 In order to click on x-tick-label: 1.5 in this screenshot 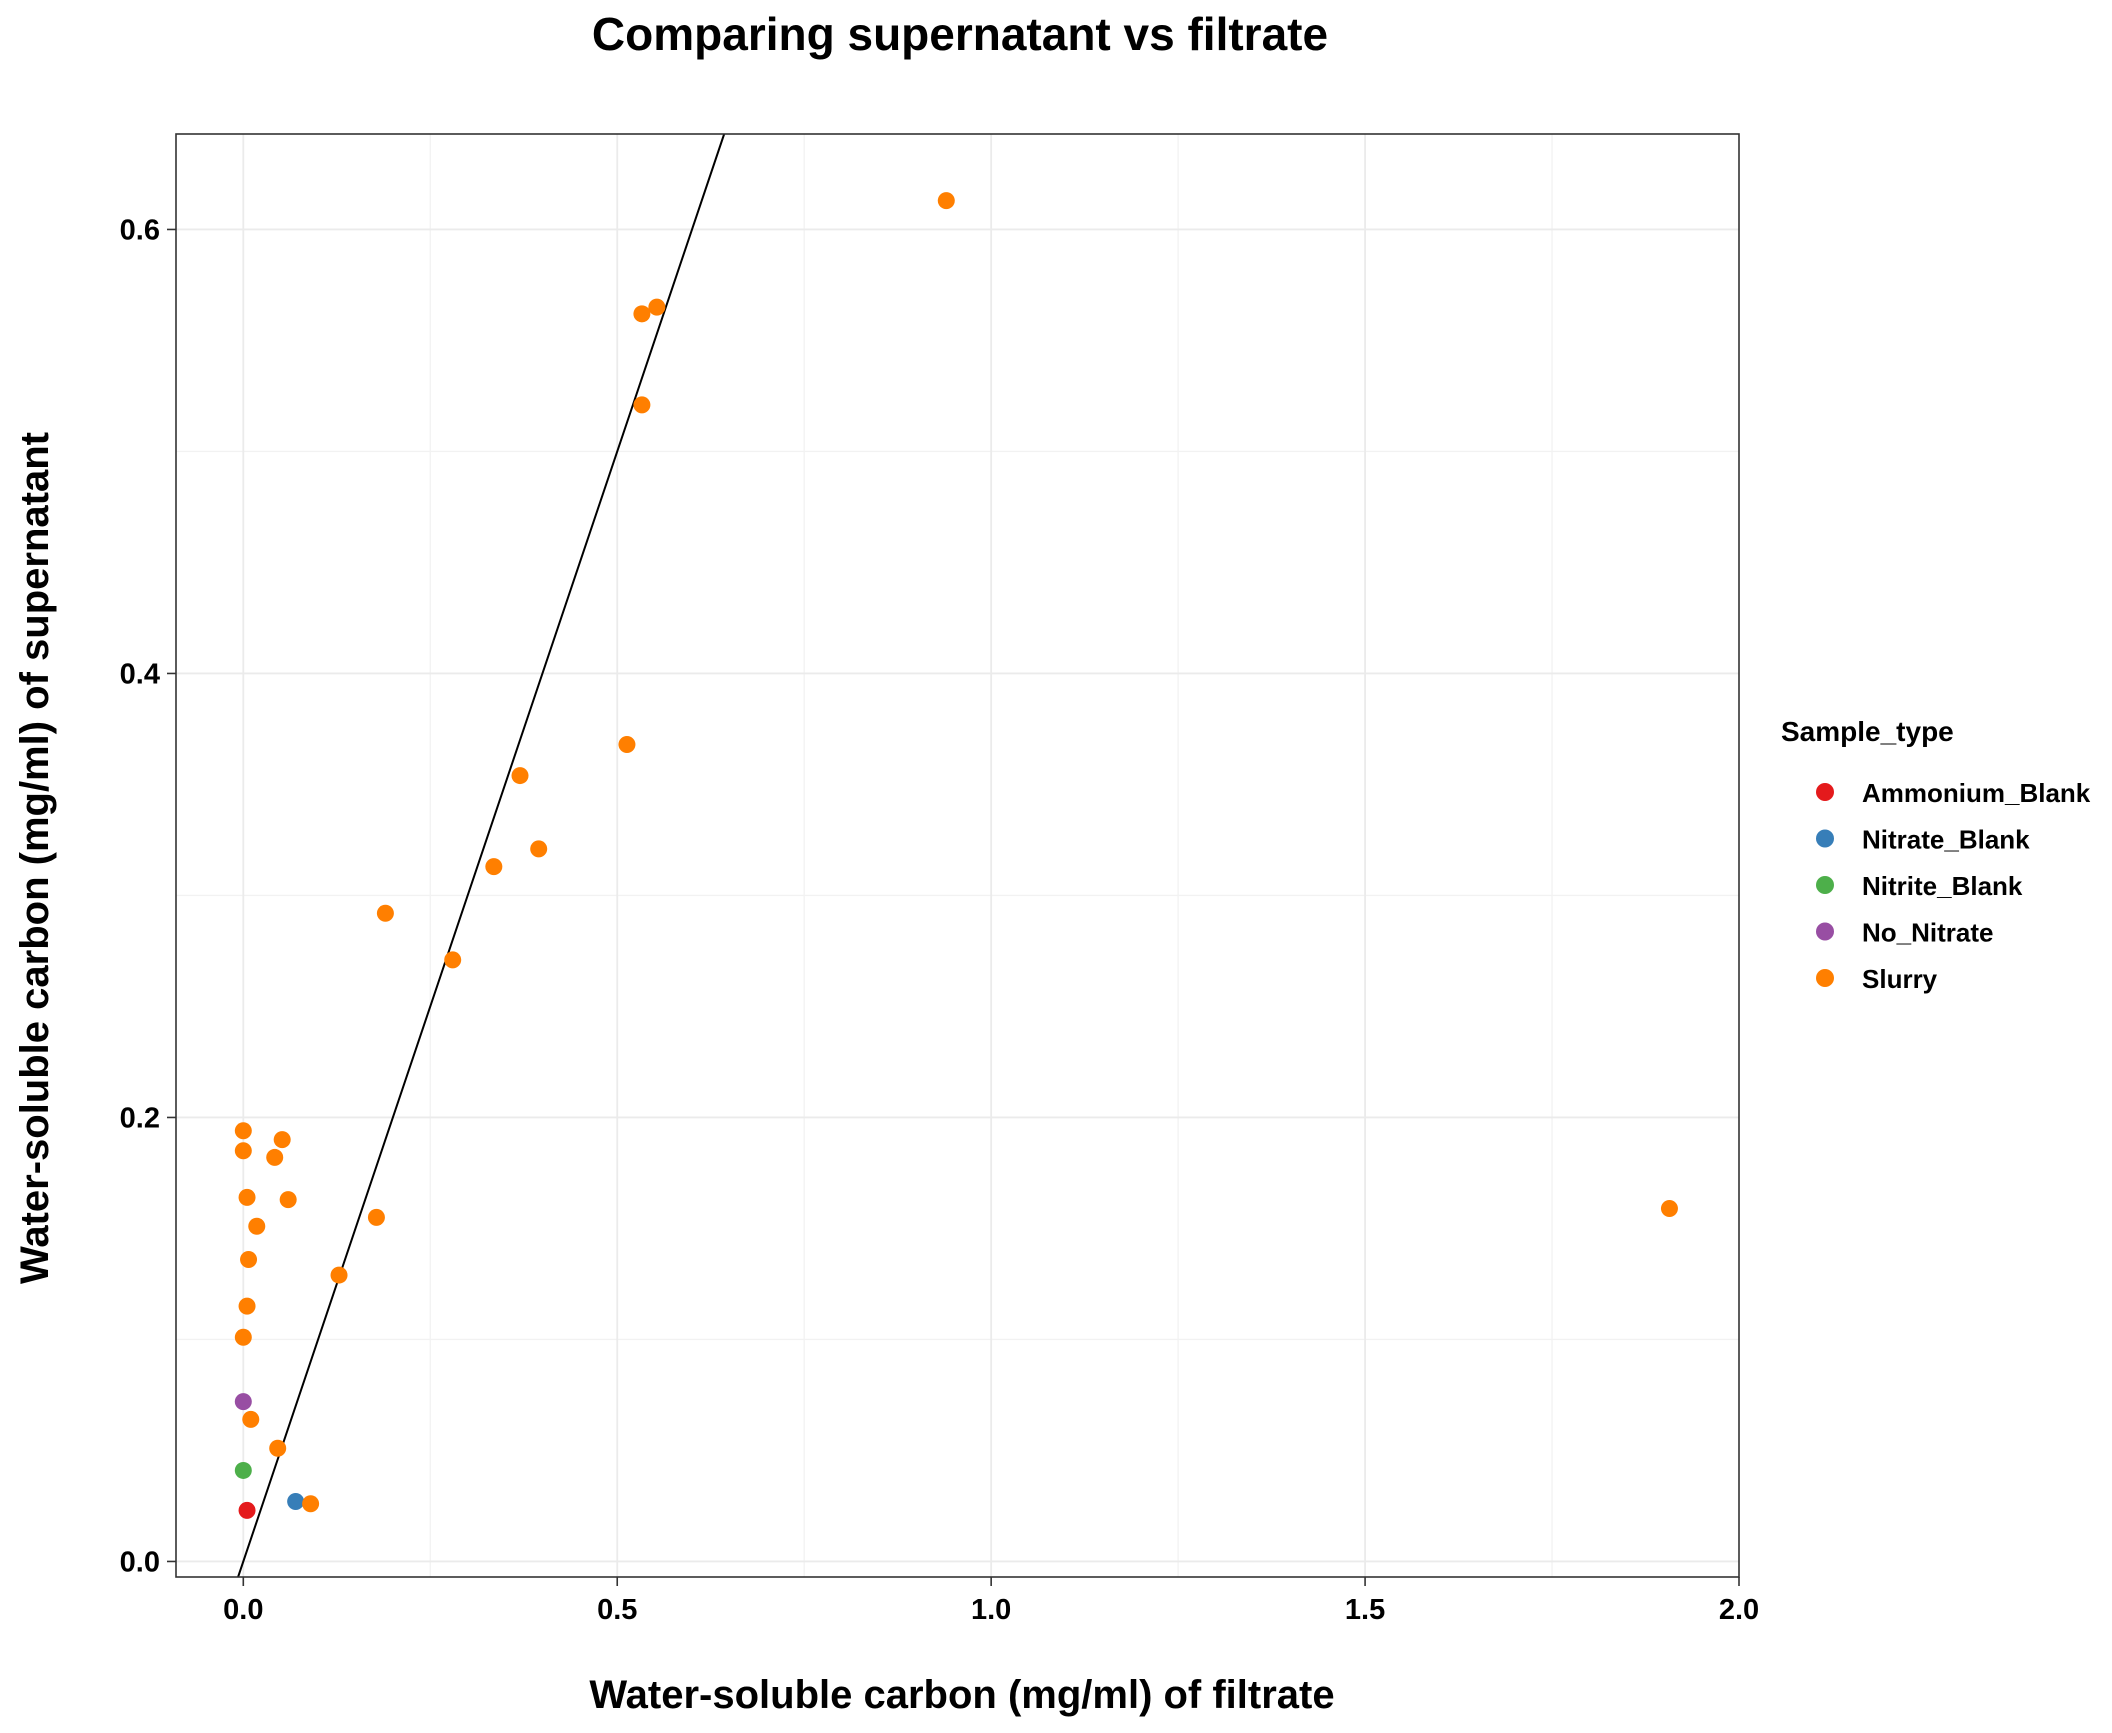, I will do `click(1365, 1610)`.